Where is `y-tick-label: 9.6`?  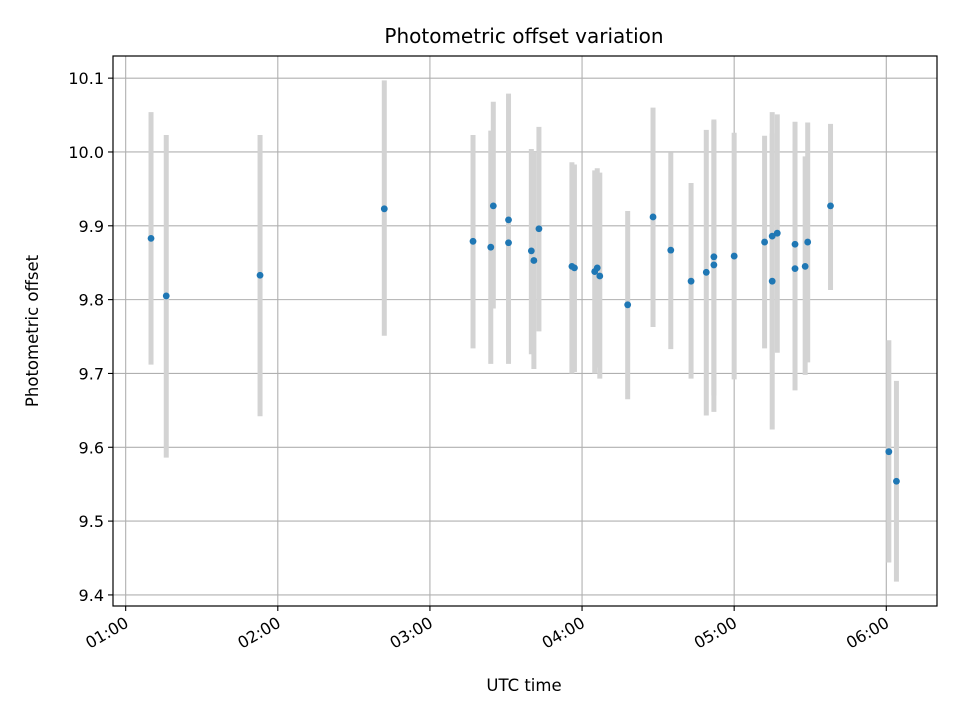 y-tick-label: 9.6 is located at coordinates (91, 447).